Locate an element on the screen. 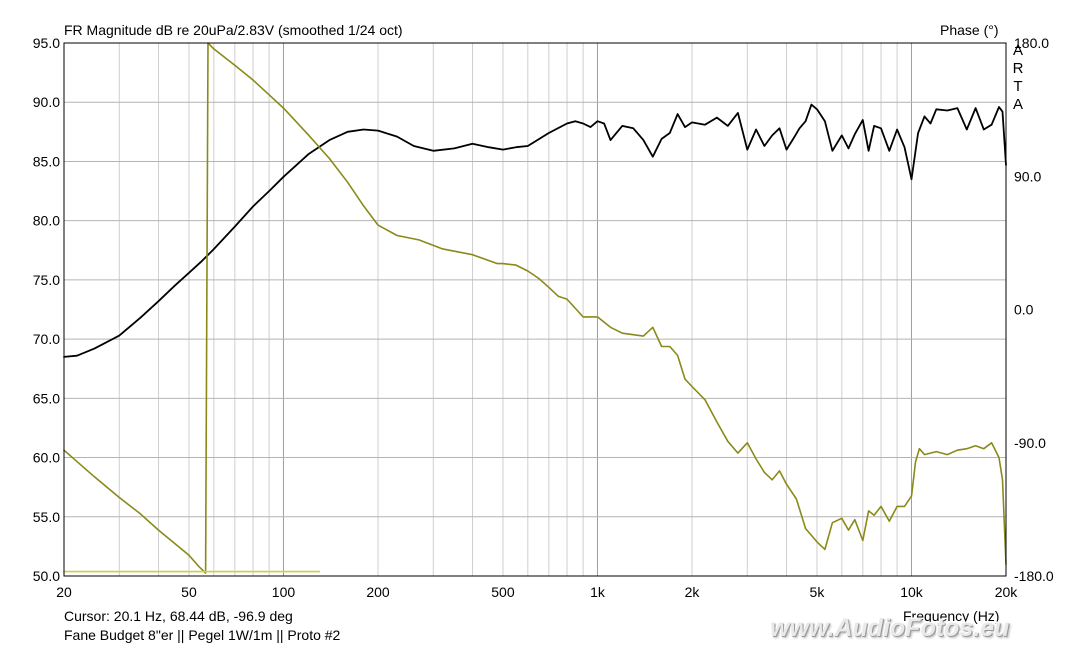 The width and height of the screenshot is (1070, 648). y2-tick-label: 90.0 is located at coordinates (1027, 176).